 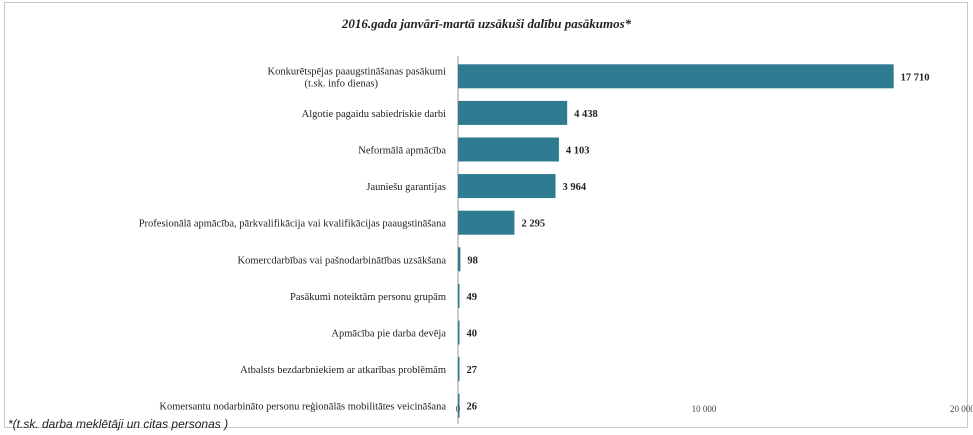 What do you see at coordinates (472, 370) in the screenshot?
I see `data-label: 27` at bounding box center [472, 370].